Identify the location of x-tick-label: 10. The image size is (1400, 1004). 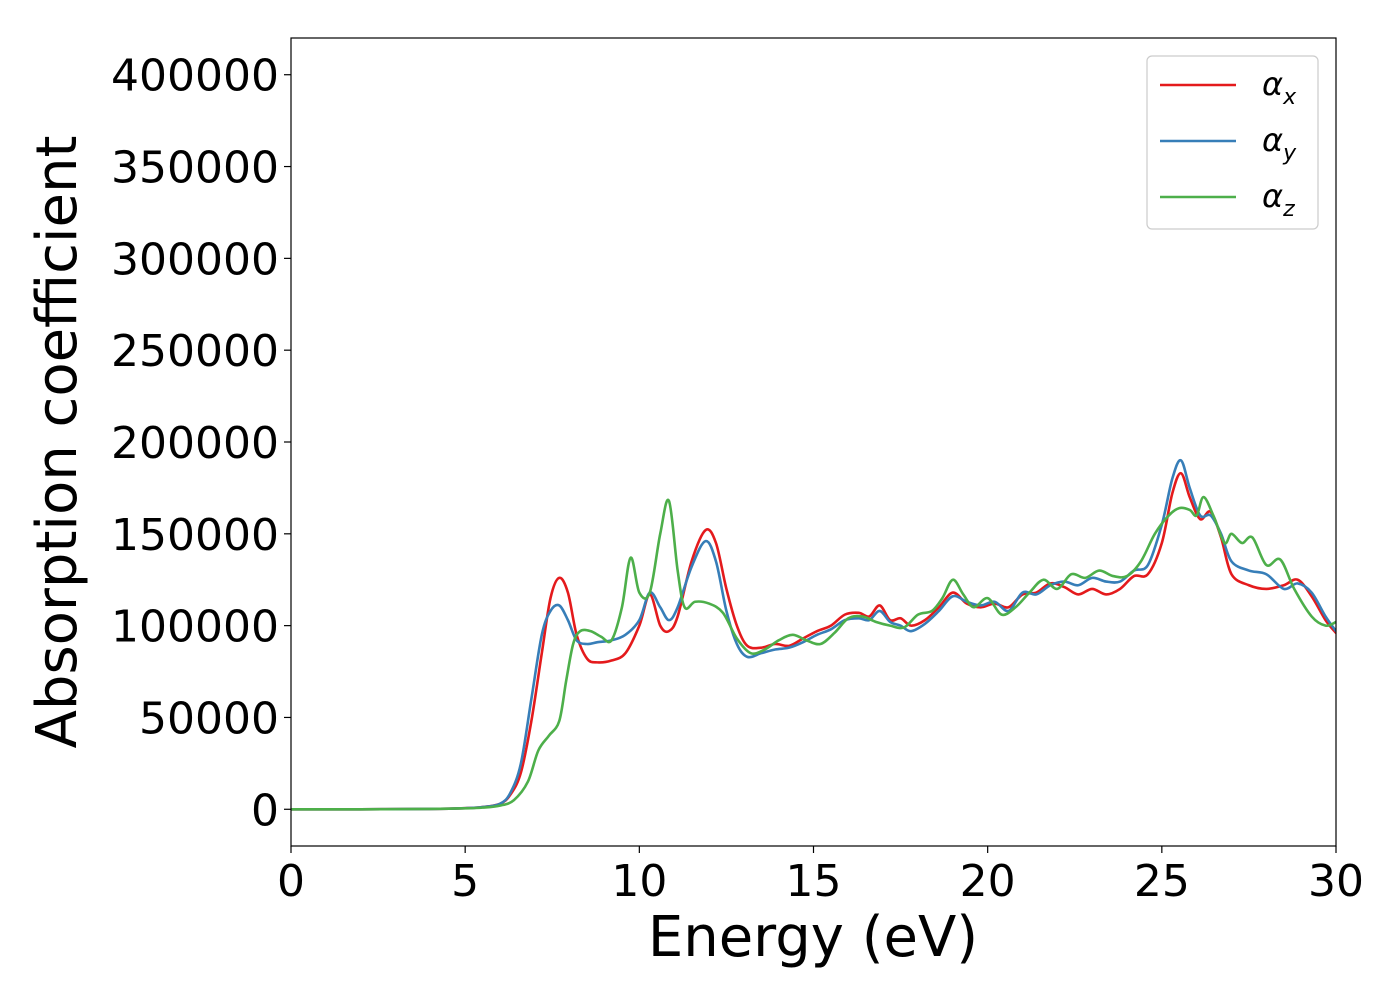
(639, 881).